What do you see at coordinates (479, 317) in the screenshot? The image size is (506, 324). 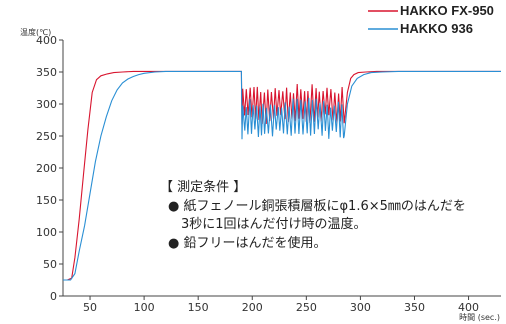 I see `x-axis-title: 時間 (sec.)` at bounding box center [479, 317].